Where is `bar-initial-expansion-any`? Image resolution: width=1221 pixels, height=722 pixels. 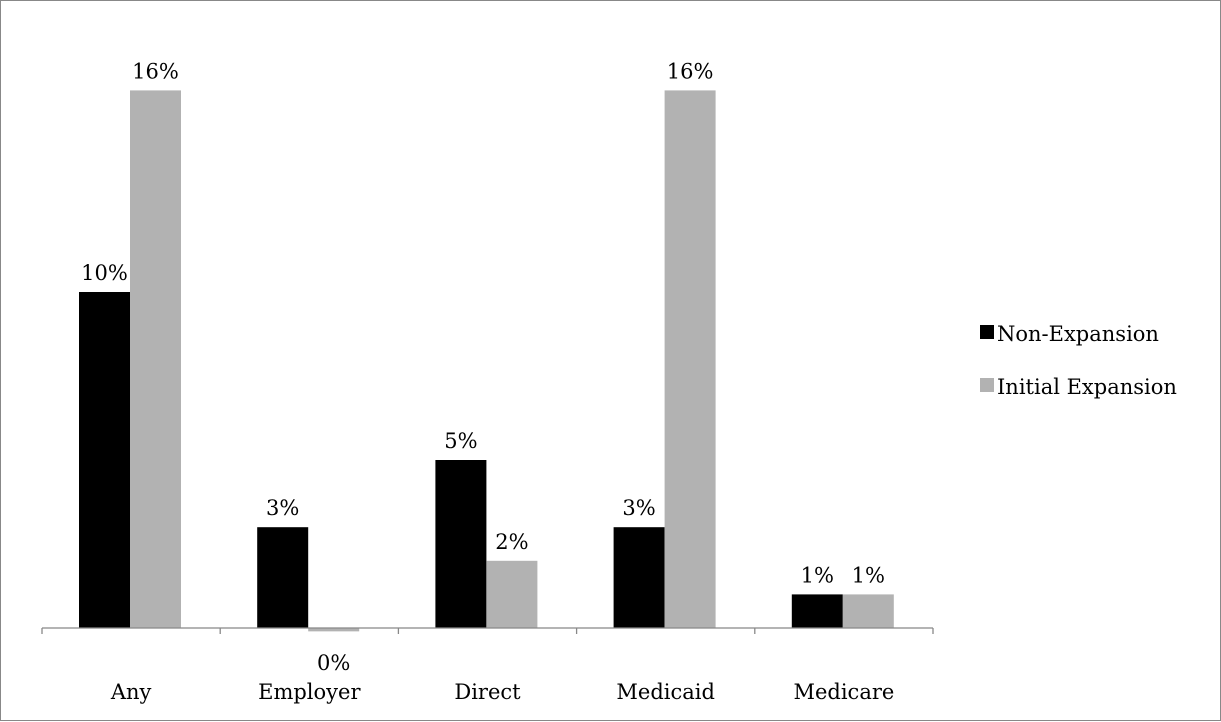
bar-initial-expansion-any is located at coordinates (155, 359).